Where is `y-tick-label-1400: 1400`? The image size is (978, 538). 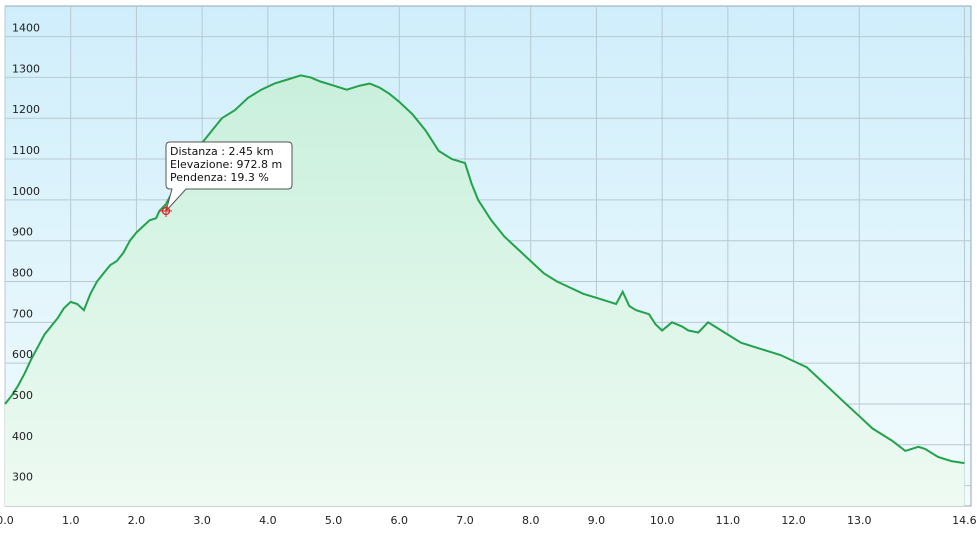
y-tick-label-1400: 1400 is located at coordinates (26, 28).